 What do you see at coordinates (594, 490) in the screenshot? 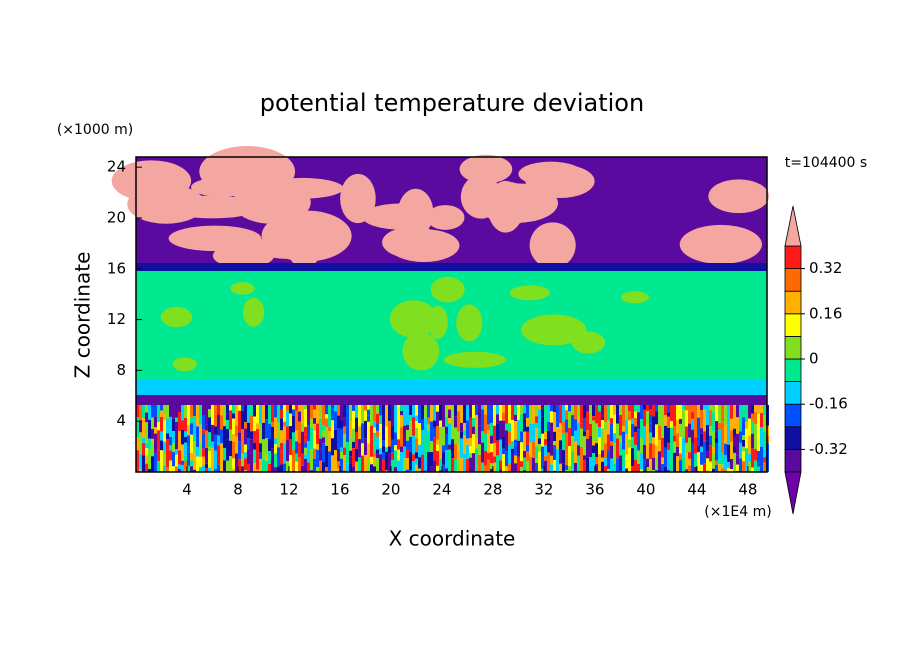
I see `x-tick-label: 36` at bounding box center [594, 490].